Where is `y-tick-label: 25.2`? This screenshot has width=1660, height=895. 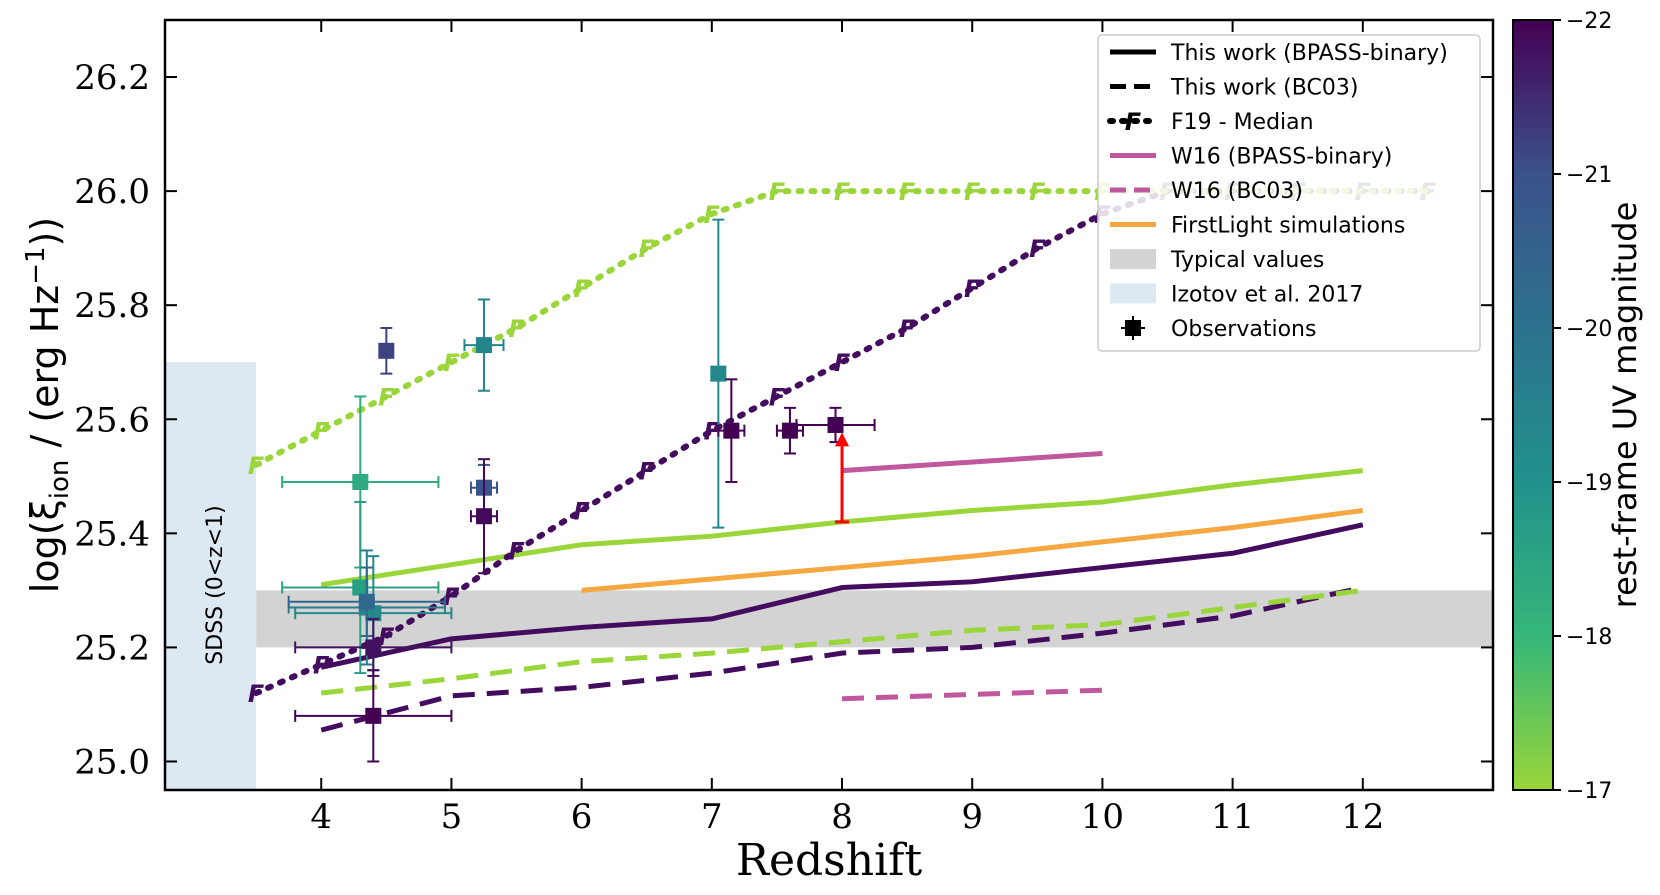
y-tick-label: 25.2 is located at coordinates (112, 648).